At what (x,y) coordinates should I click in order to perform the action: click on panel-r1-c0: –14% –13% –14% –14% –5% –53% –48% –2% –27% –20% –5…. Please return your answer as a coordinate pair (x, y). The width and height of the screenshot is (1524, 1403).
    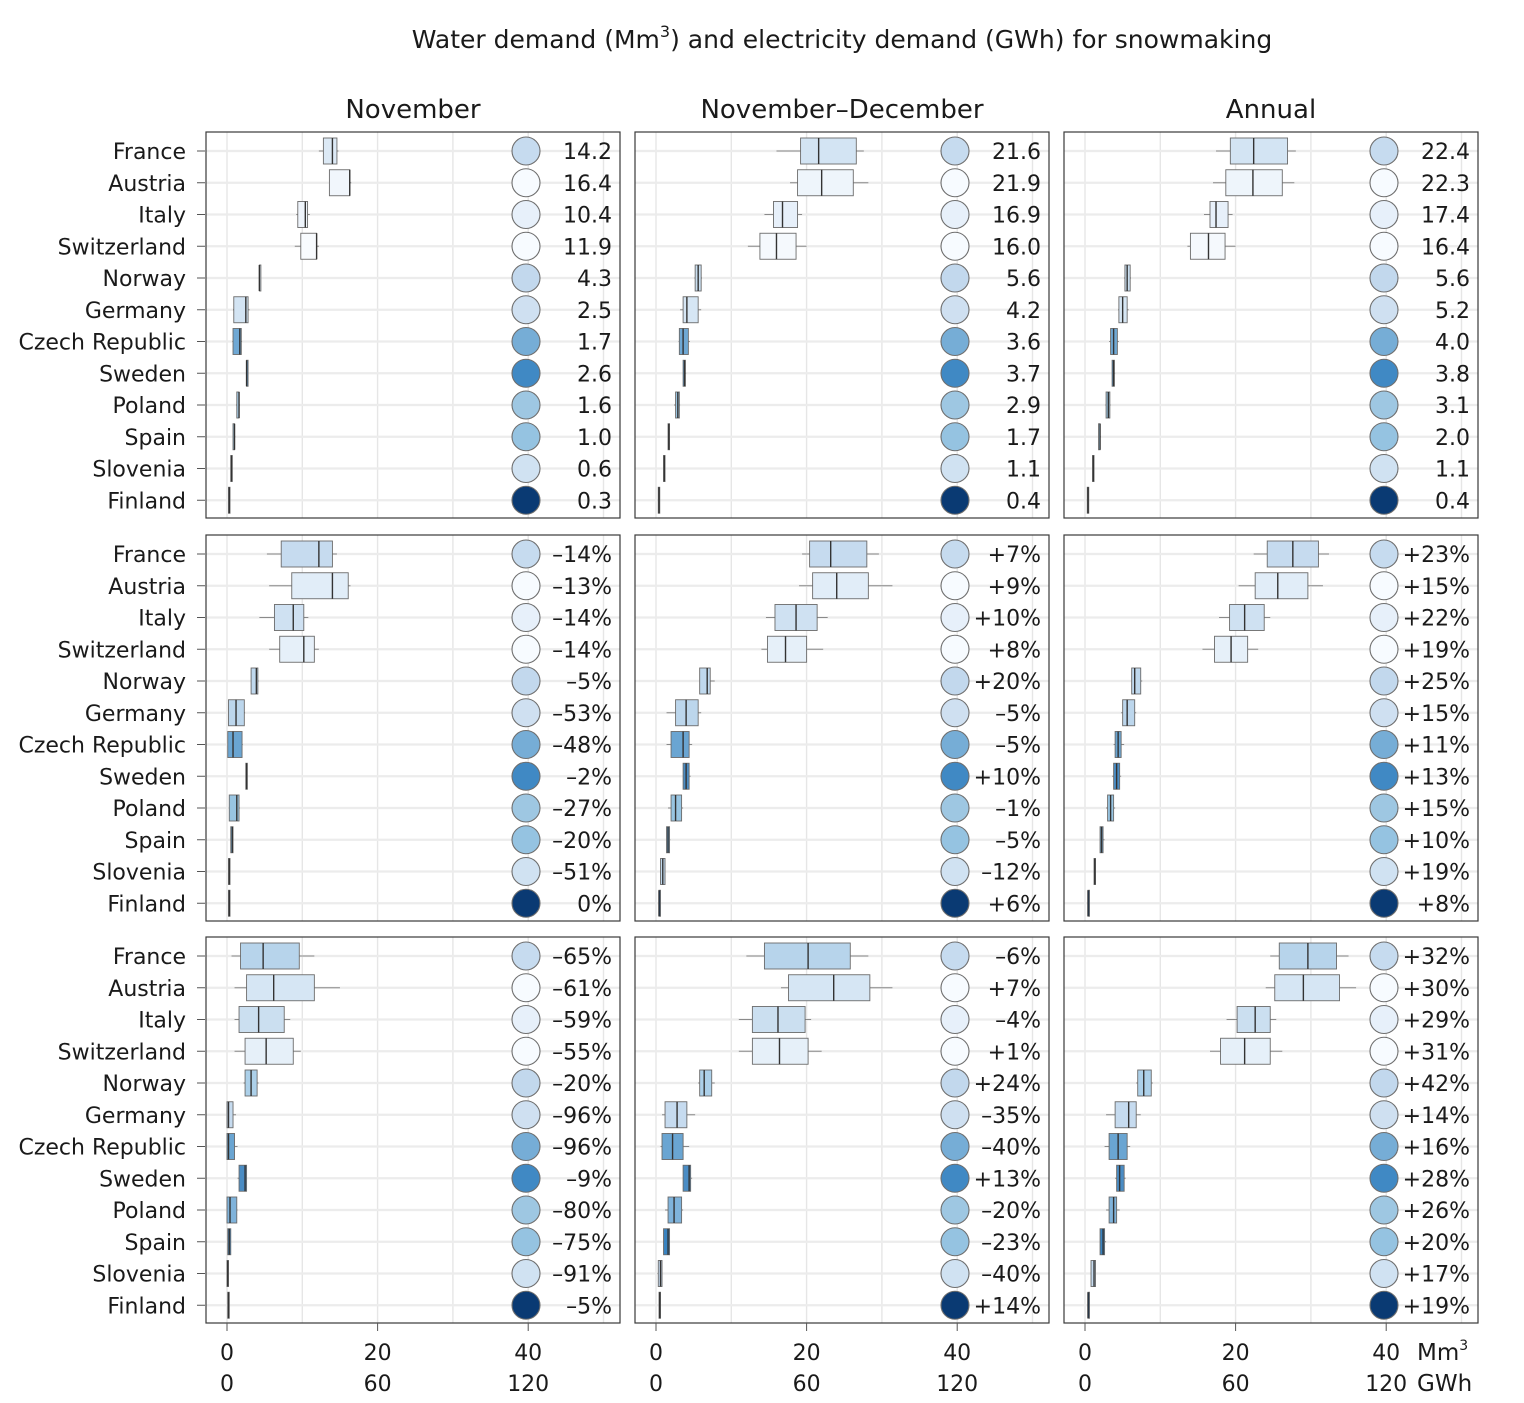
    Looking at the image, I should click on (413, 728).